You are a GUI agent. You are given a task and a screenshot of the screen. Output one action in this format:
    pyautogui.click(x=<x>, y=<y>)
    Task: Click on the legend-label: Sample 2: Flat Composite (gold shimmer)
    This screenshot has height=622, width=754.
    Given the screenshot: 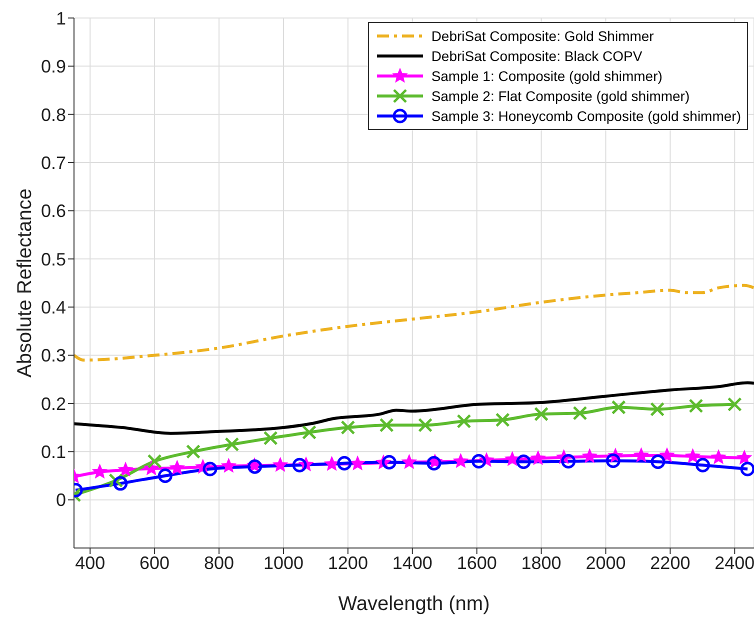 What is the action you would take?
    pyautogui.click(x=560, y=96)
    